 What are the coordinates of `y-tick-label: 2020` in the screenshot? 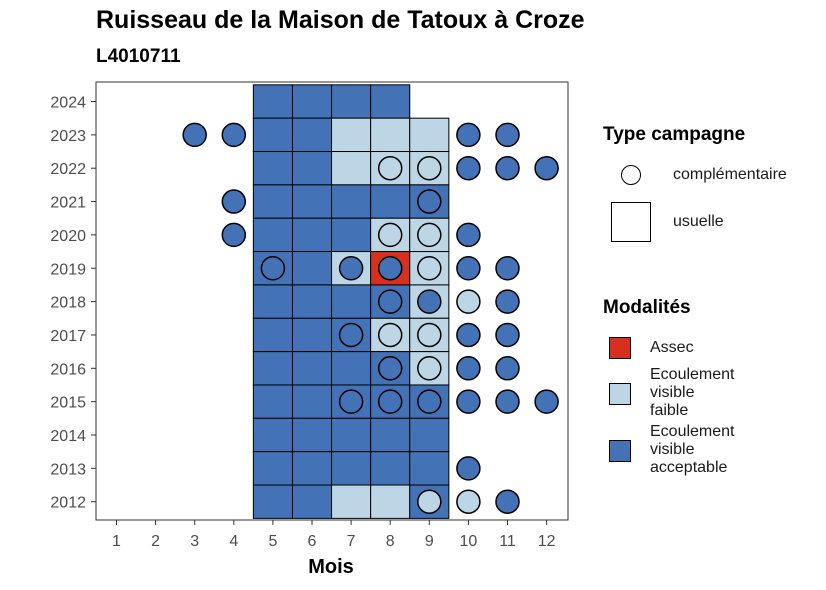 It's located at (68, 236).